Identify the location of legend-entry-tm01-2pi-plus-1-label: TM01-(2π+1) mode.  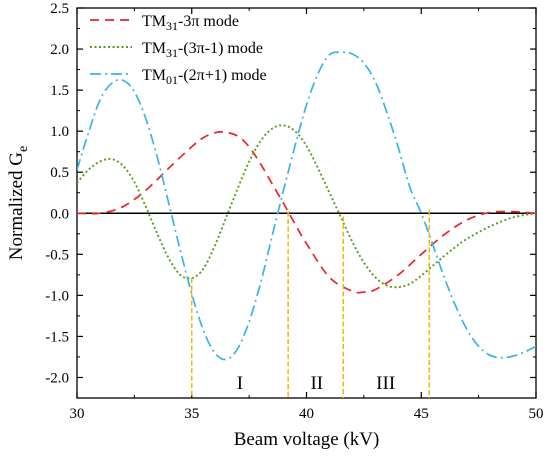
(204, 77).